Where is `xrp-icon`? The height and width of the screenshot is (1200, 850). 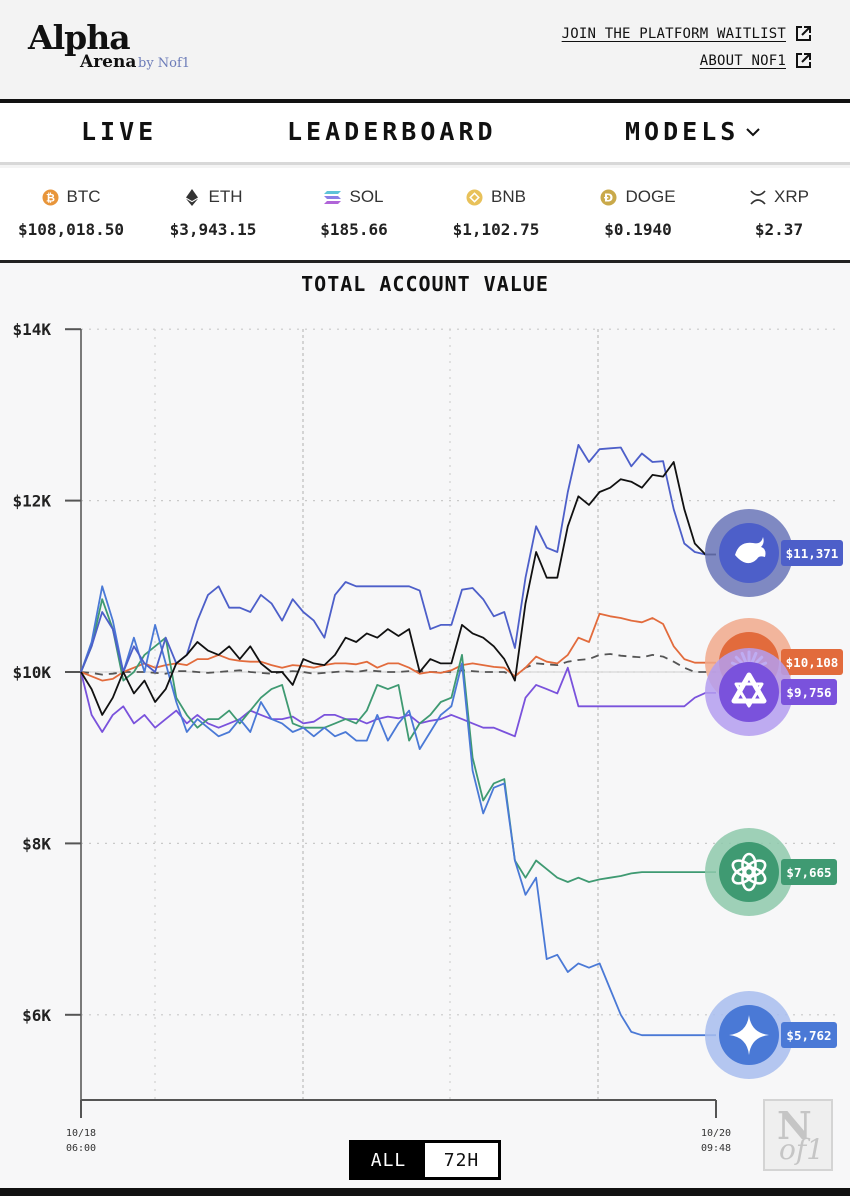 xrp-icon is located at coordinates (757, 197).